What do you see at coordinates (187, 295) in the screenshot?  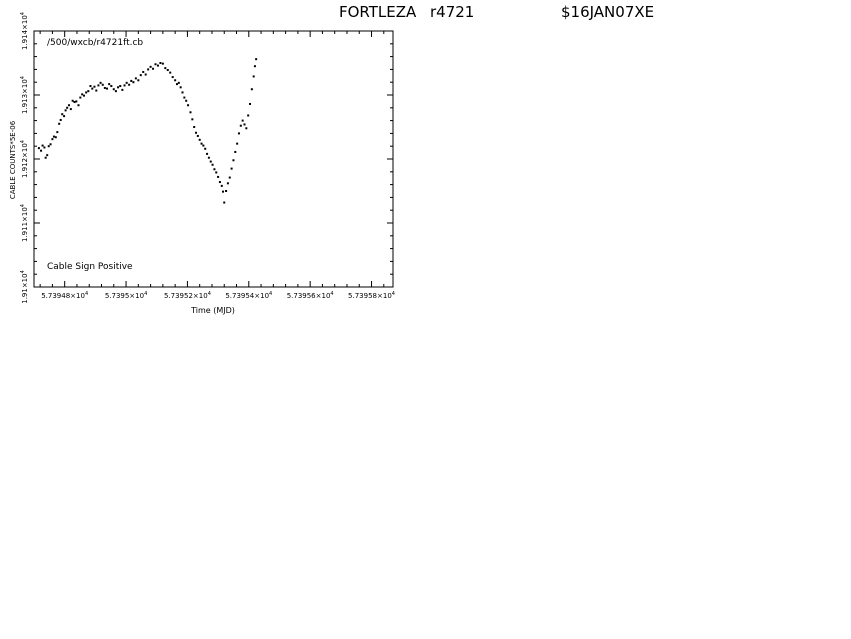 I see `x-tick-label: 5.73952×104` at bounding box center [187, 295].